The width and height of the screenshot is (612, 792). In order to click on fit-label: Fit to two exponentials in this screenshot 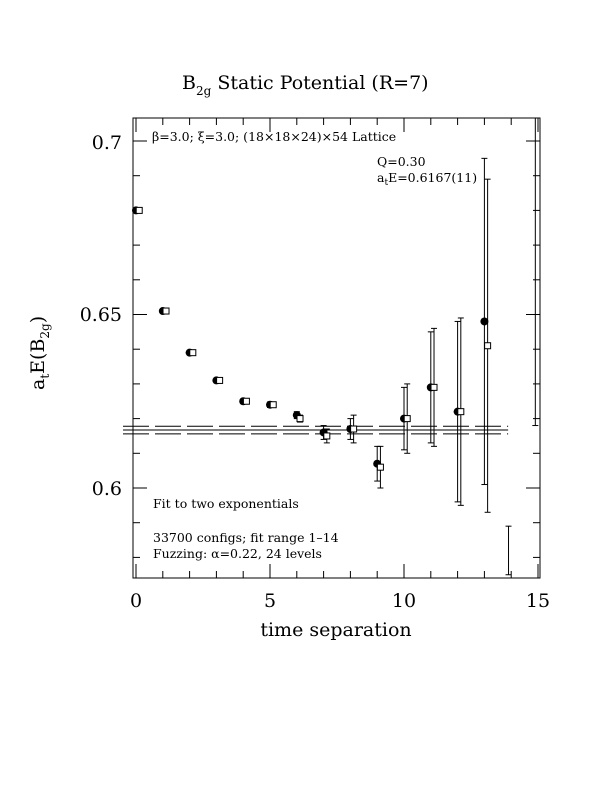, I will do `click(226, 503)`.